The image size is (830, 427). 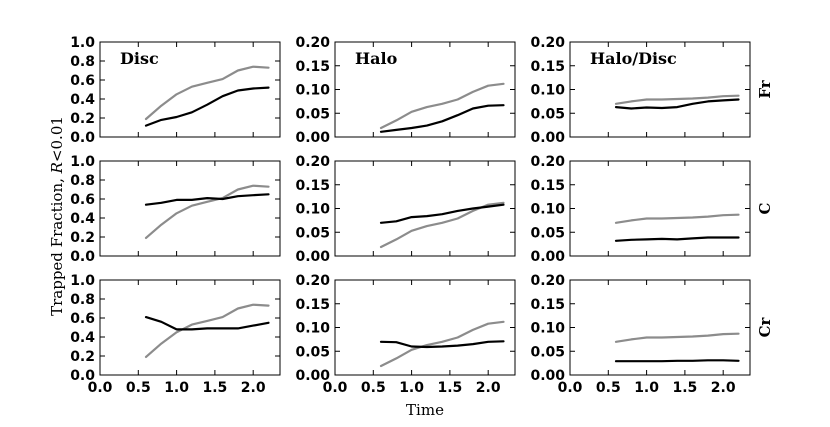 I want to click on panel-fr-halo: 0.00 0.05 0.10 0.15 0.20 Halo, so click(x=405, y=90).